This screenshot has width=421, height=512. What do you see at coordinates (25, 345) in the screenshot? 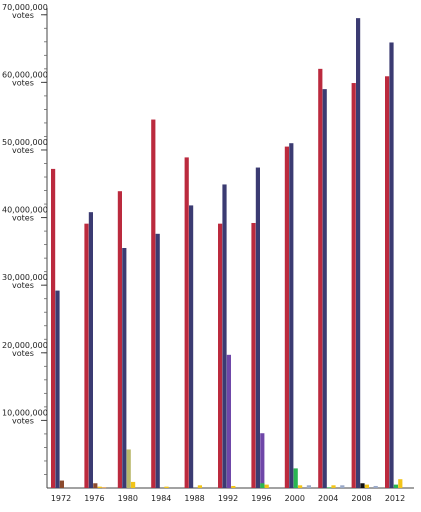
I see `y-tick-label: 20,000,000` at bounding box center [25, 345].